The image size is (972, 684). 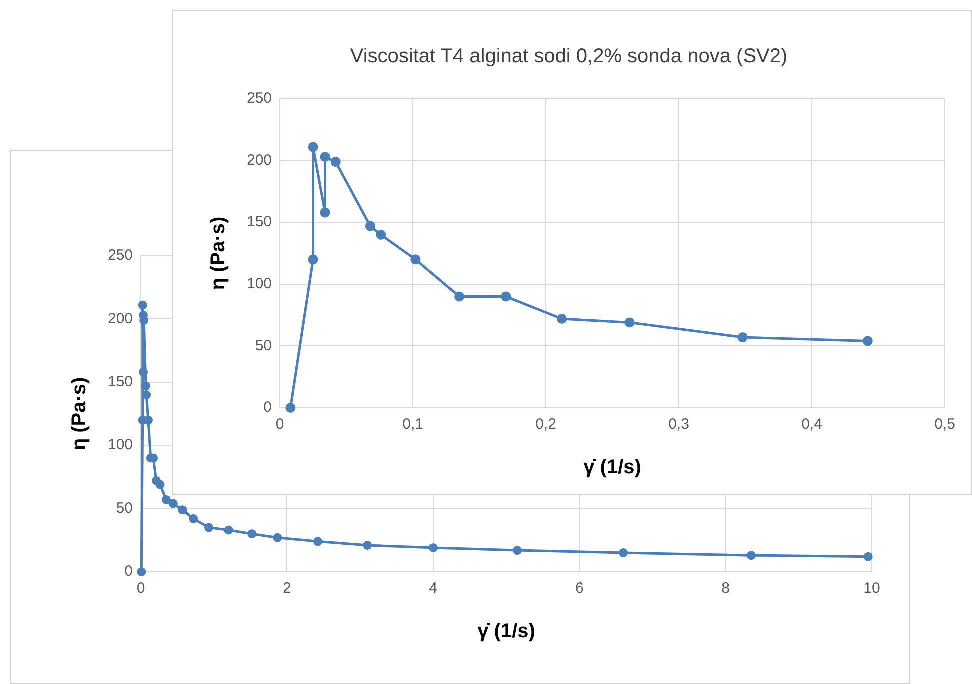 What do you see at coordinates (413, 425) in the screenshot?
I see `x-tick-label: 0,1` at bounding box center [413, 425].